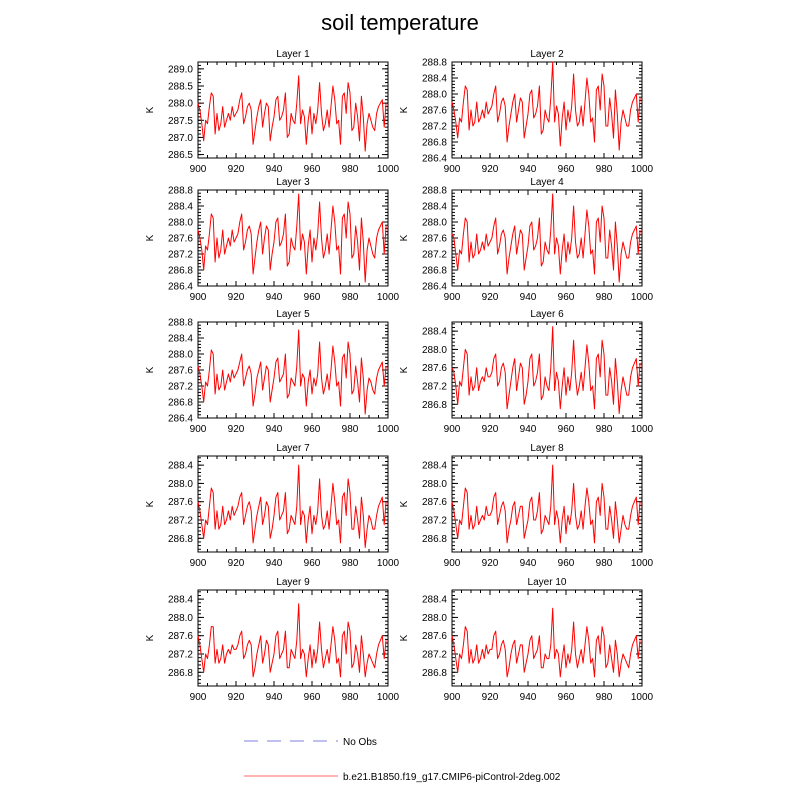 This screenshot has width=800, height=805. I want to click on y-tick-label: 286.5, so click(180, 155).